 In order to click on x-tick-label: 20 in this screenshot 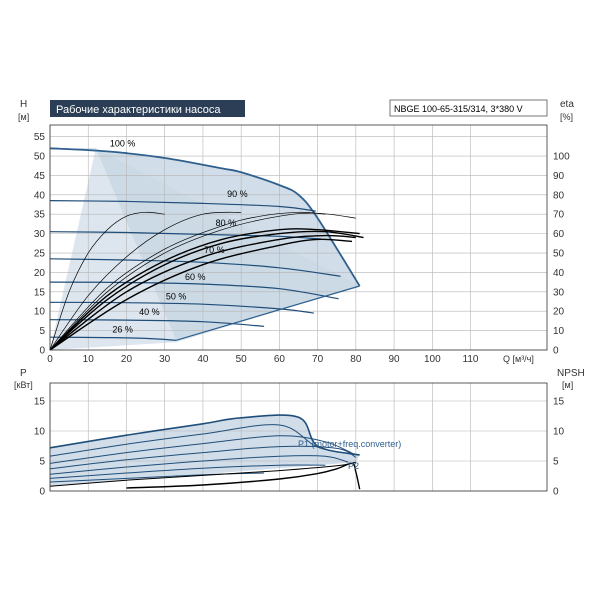, I will do `click(127, 359)`.